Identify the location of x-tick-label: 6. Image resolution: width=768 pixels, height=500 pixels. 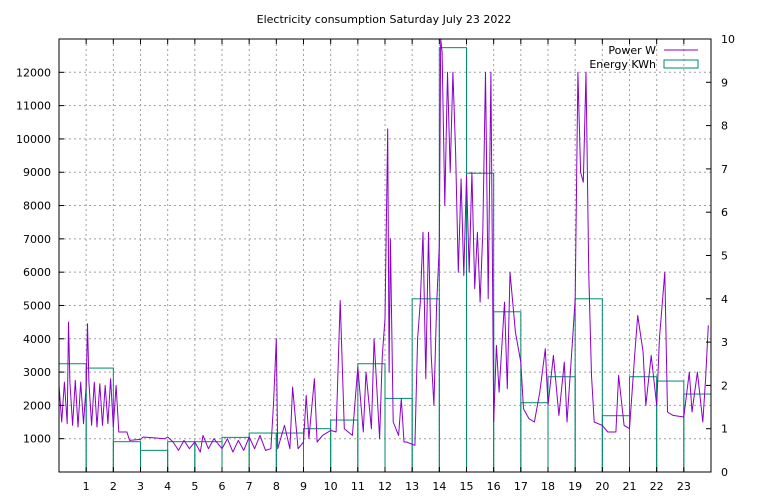
(222, 486).